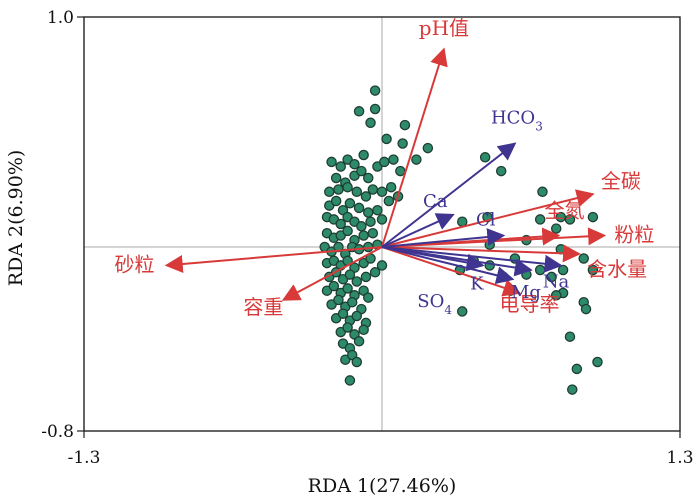 The height and width of the screenshot is (504, 700). Describe the element at coordinates (526, 292) in the screenshot. I see `vector-label: Mg` at that location.